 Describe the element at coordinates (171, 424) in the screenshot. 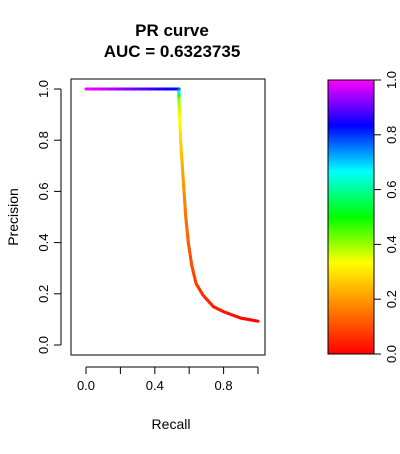

I see `x-axis-label: Recall` at that location.